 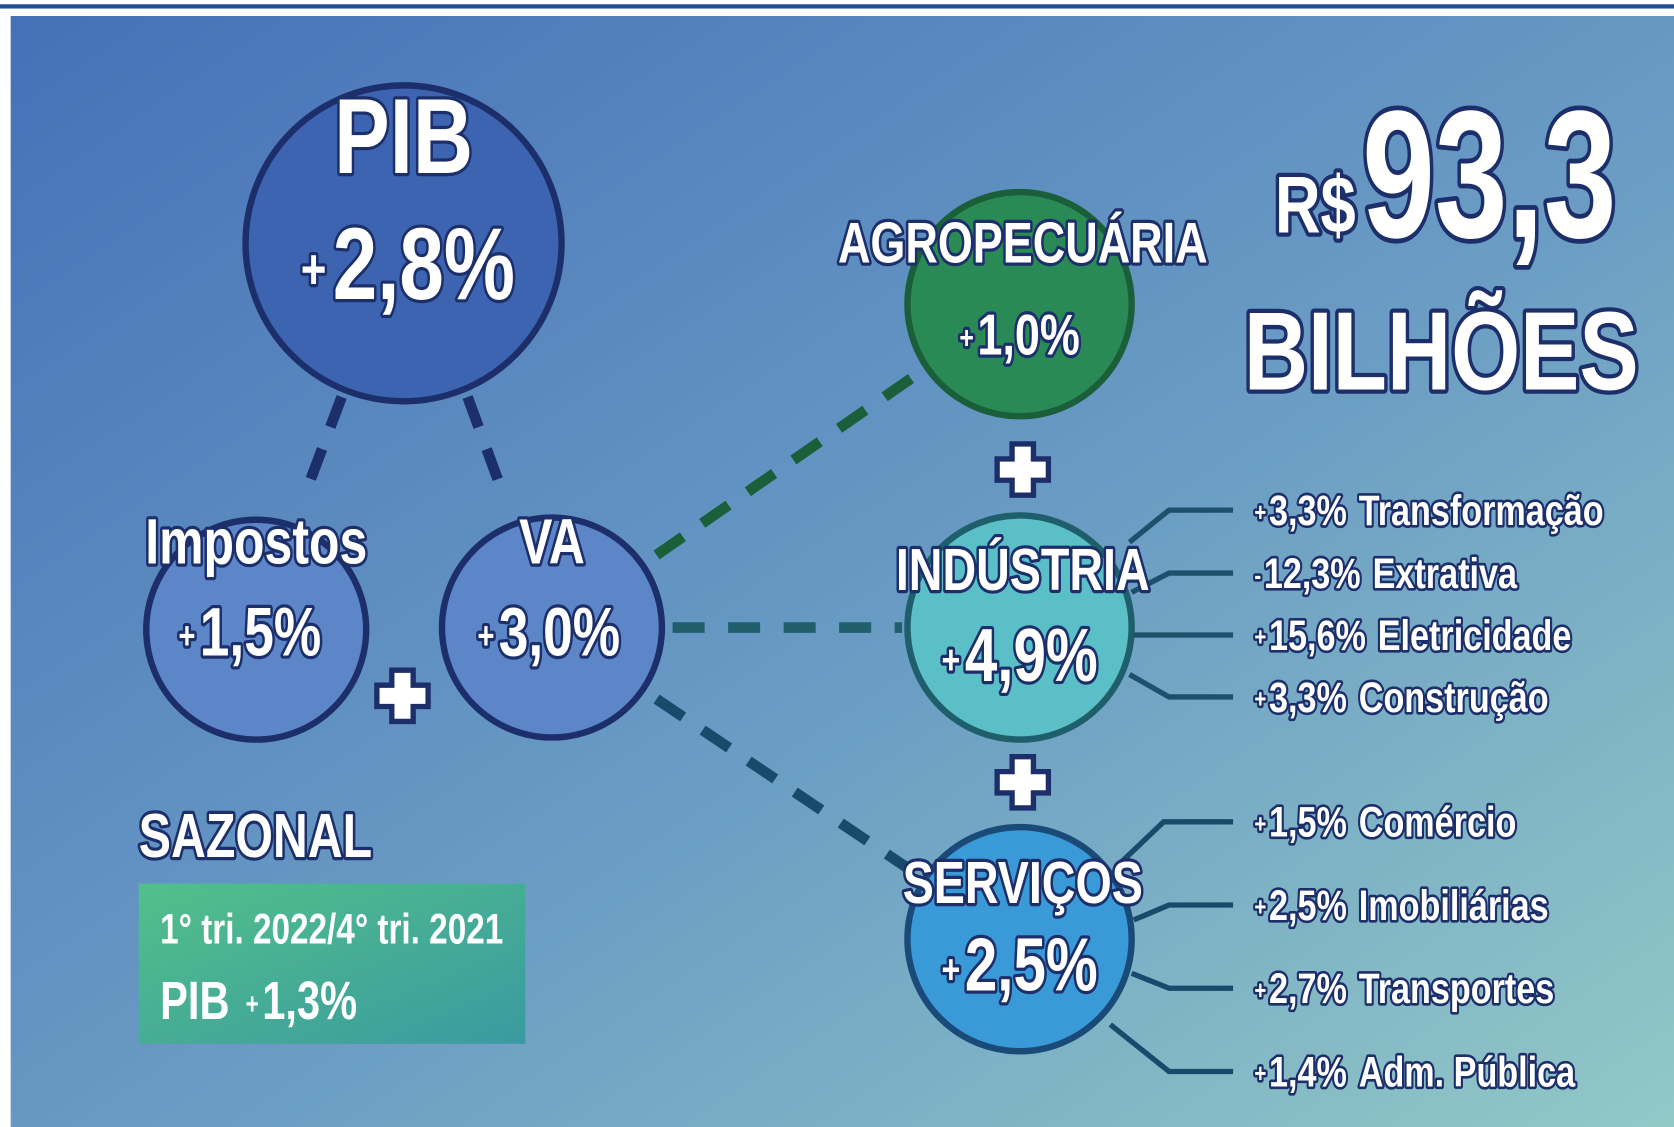 I want to click on value: 15,6%, so click(x=1317, y=635).